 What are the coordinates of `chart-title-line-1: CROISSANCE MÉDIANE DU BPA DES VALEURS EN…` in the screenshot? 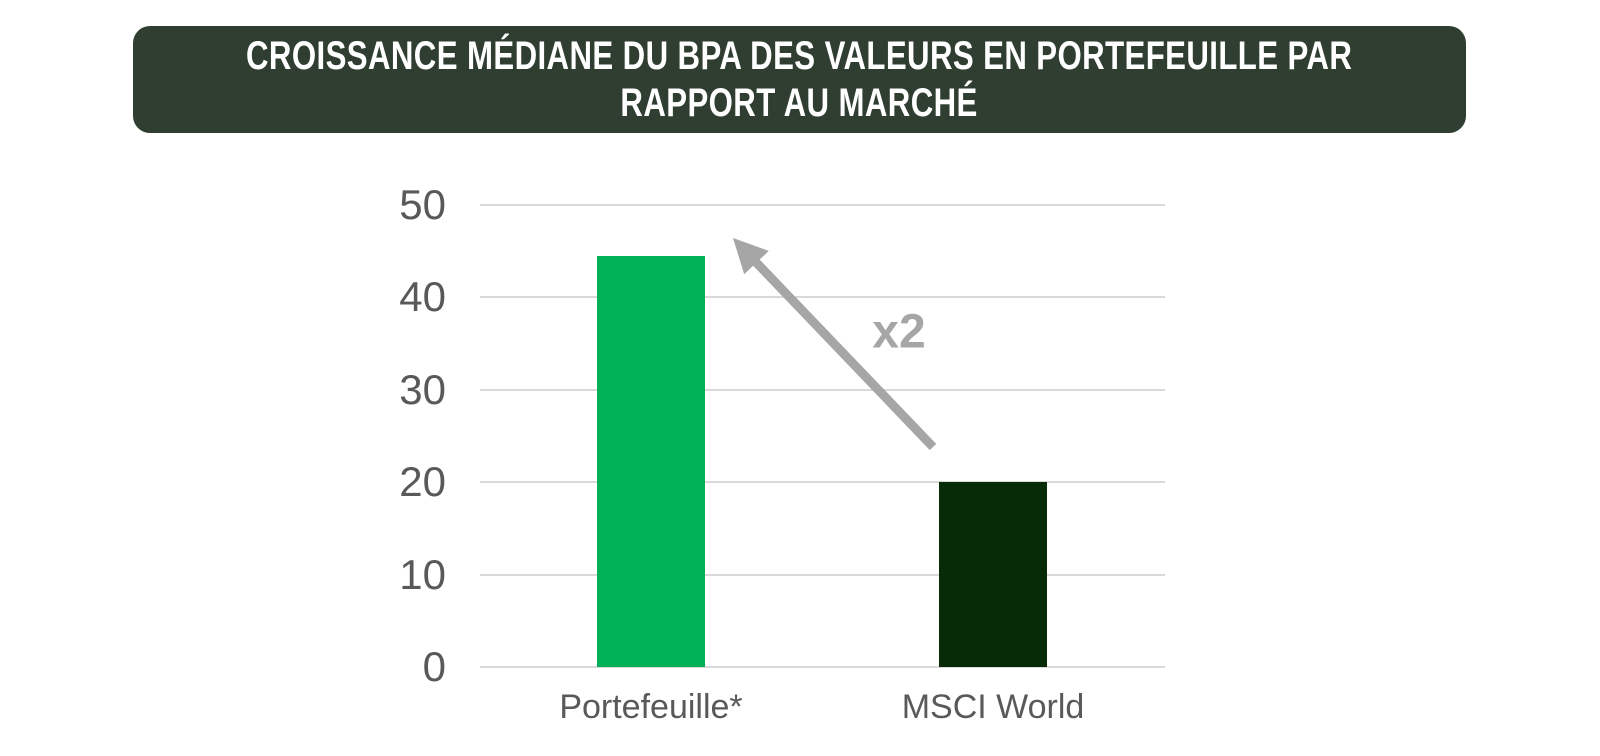 It's located at (799, 55).